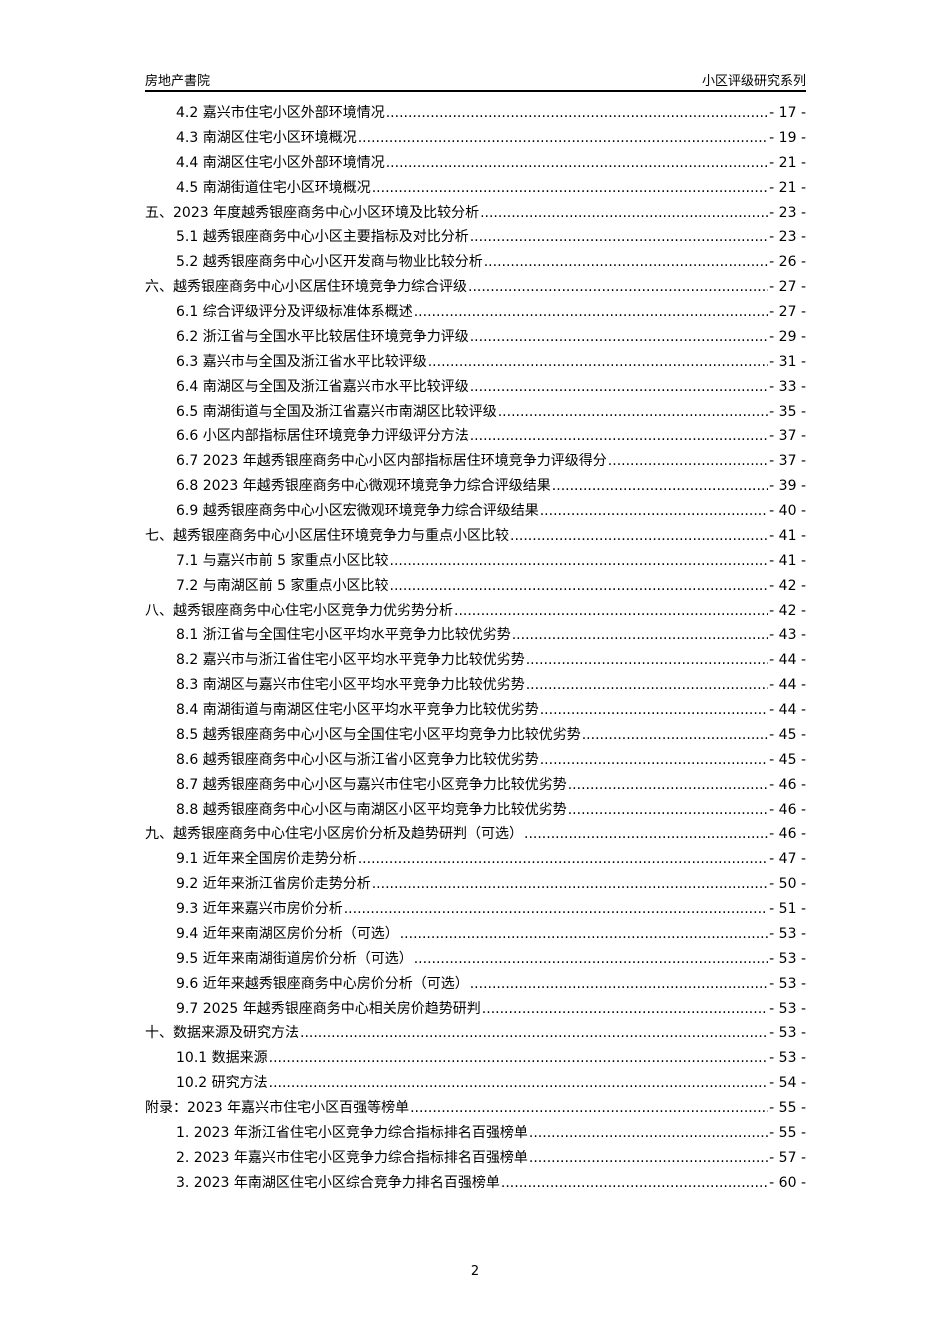 The image size is (950, 1344). Describe the element at coordinates (787, 635) in the screenshot. I see `toc-entry-page: - 43 -` at that location.